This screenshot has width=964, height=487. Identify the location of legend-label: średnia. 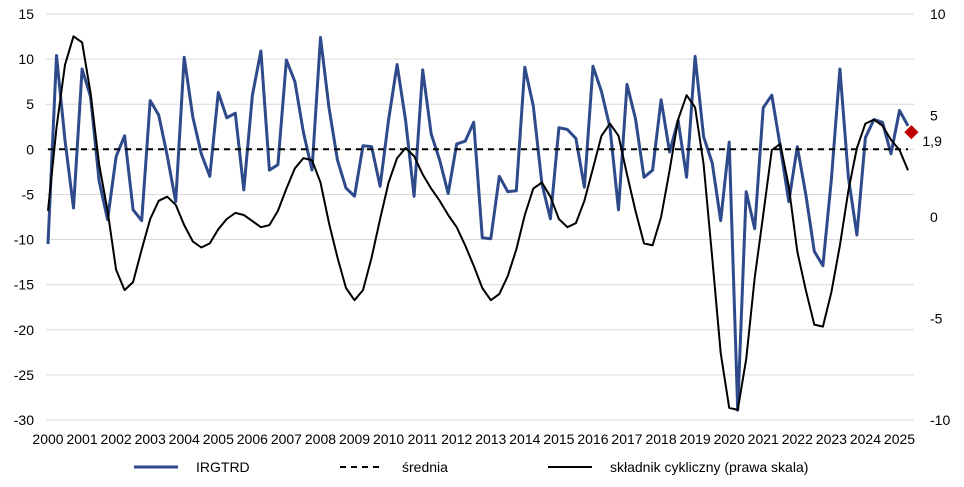
(425, 467).